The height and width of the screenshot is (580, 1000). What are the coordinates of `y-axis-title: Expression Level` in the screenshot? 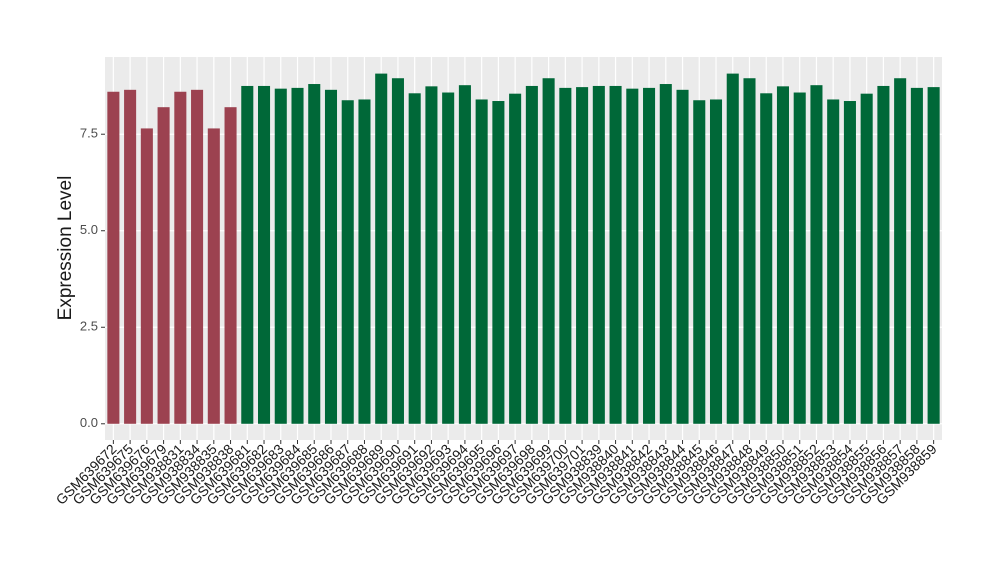 It's located at (65, 248).